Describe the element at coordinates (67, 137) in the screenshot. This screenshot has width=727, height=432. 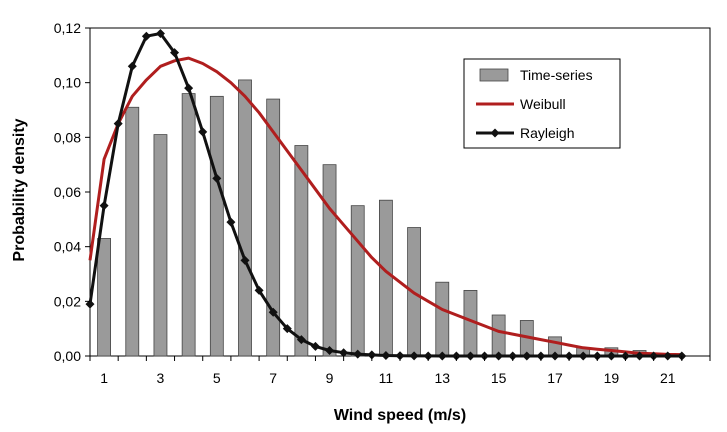
I see `y-tick-label: 0,08` at that location.